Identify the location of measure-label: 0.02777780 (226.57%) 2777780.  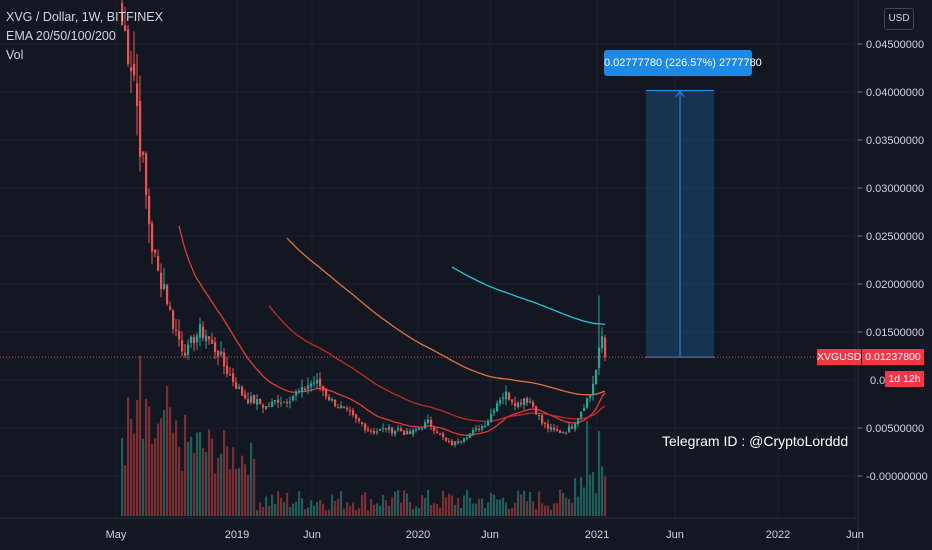
(683, 63).